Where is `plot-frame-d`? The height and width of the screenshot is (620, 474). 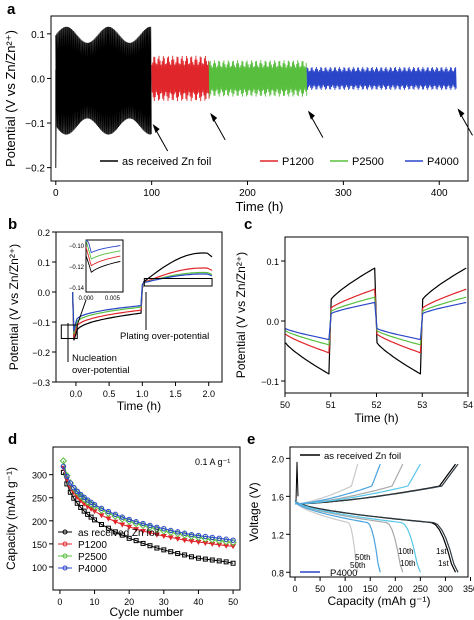
plot-frame-d is located at coordinates (146, 518).